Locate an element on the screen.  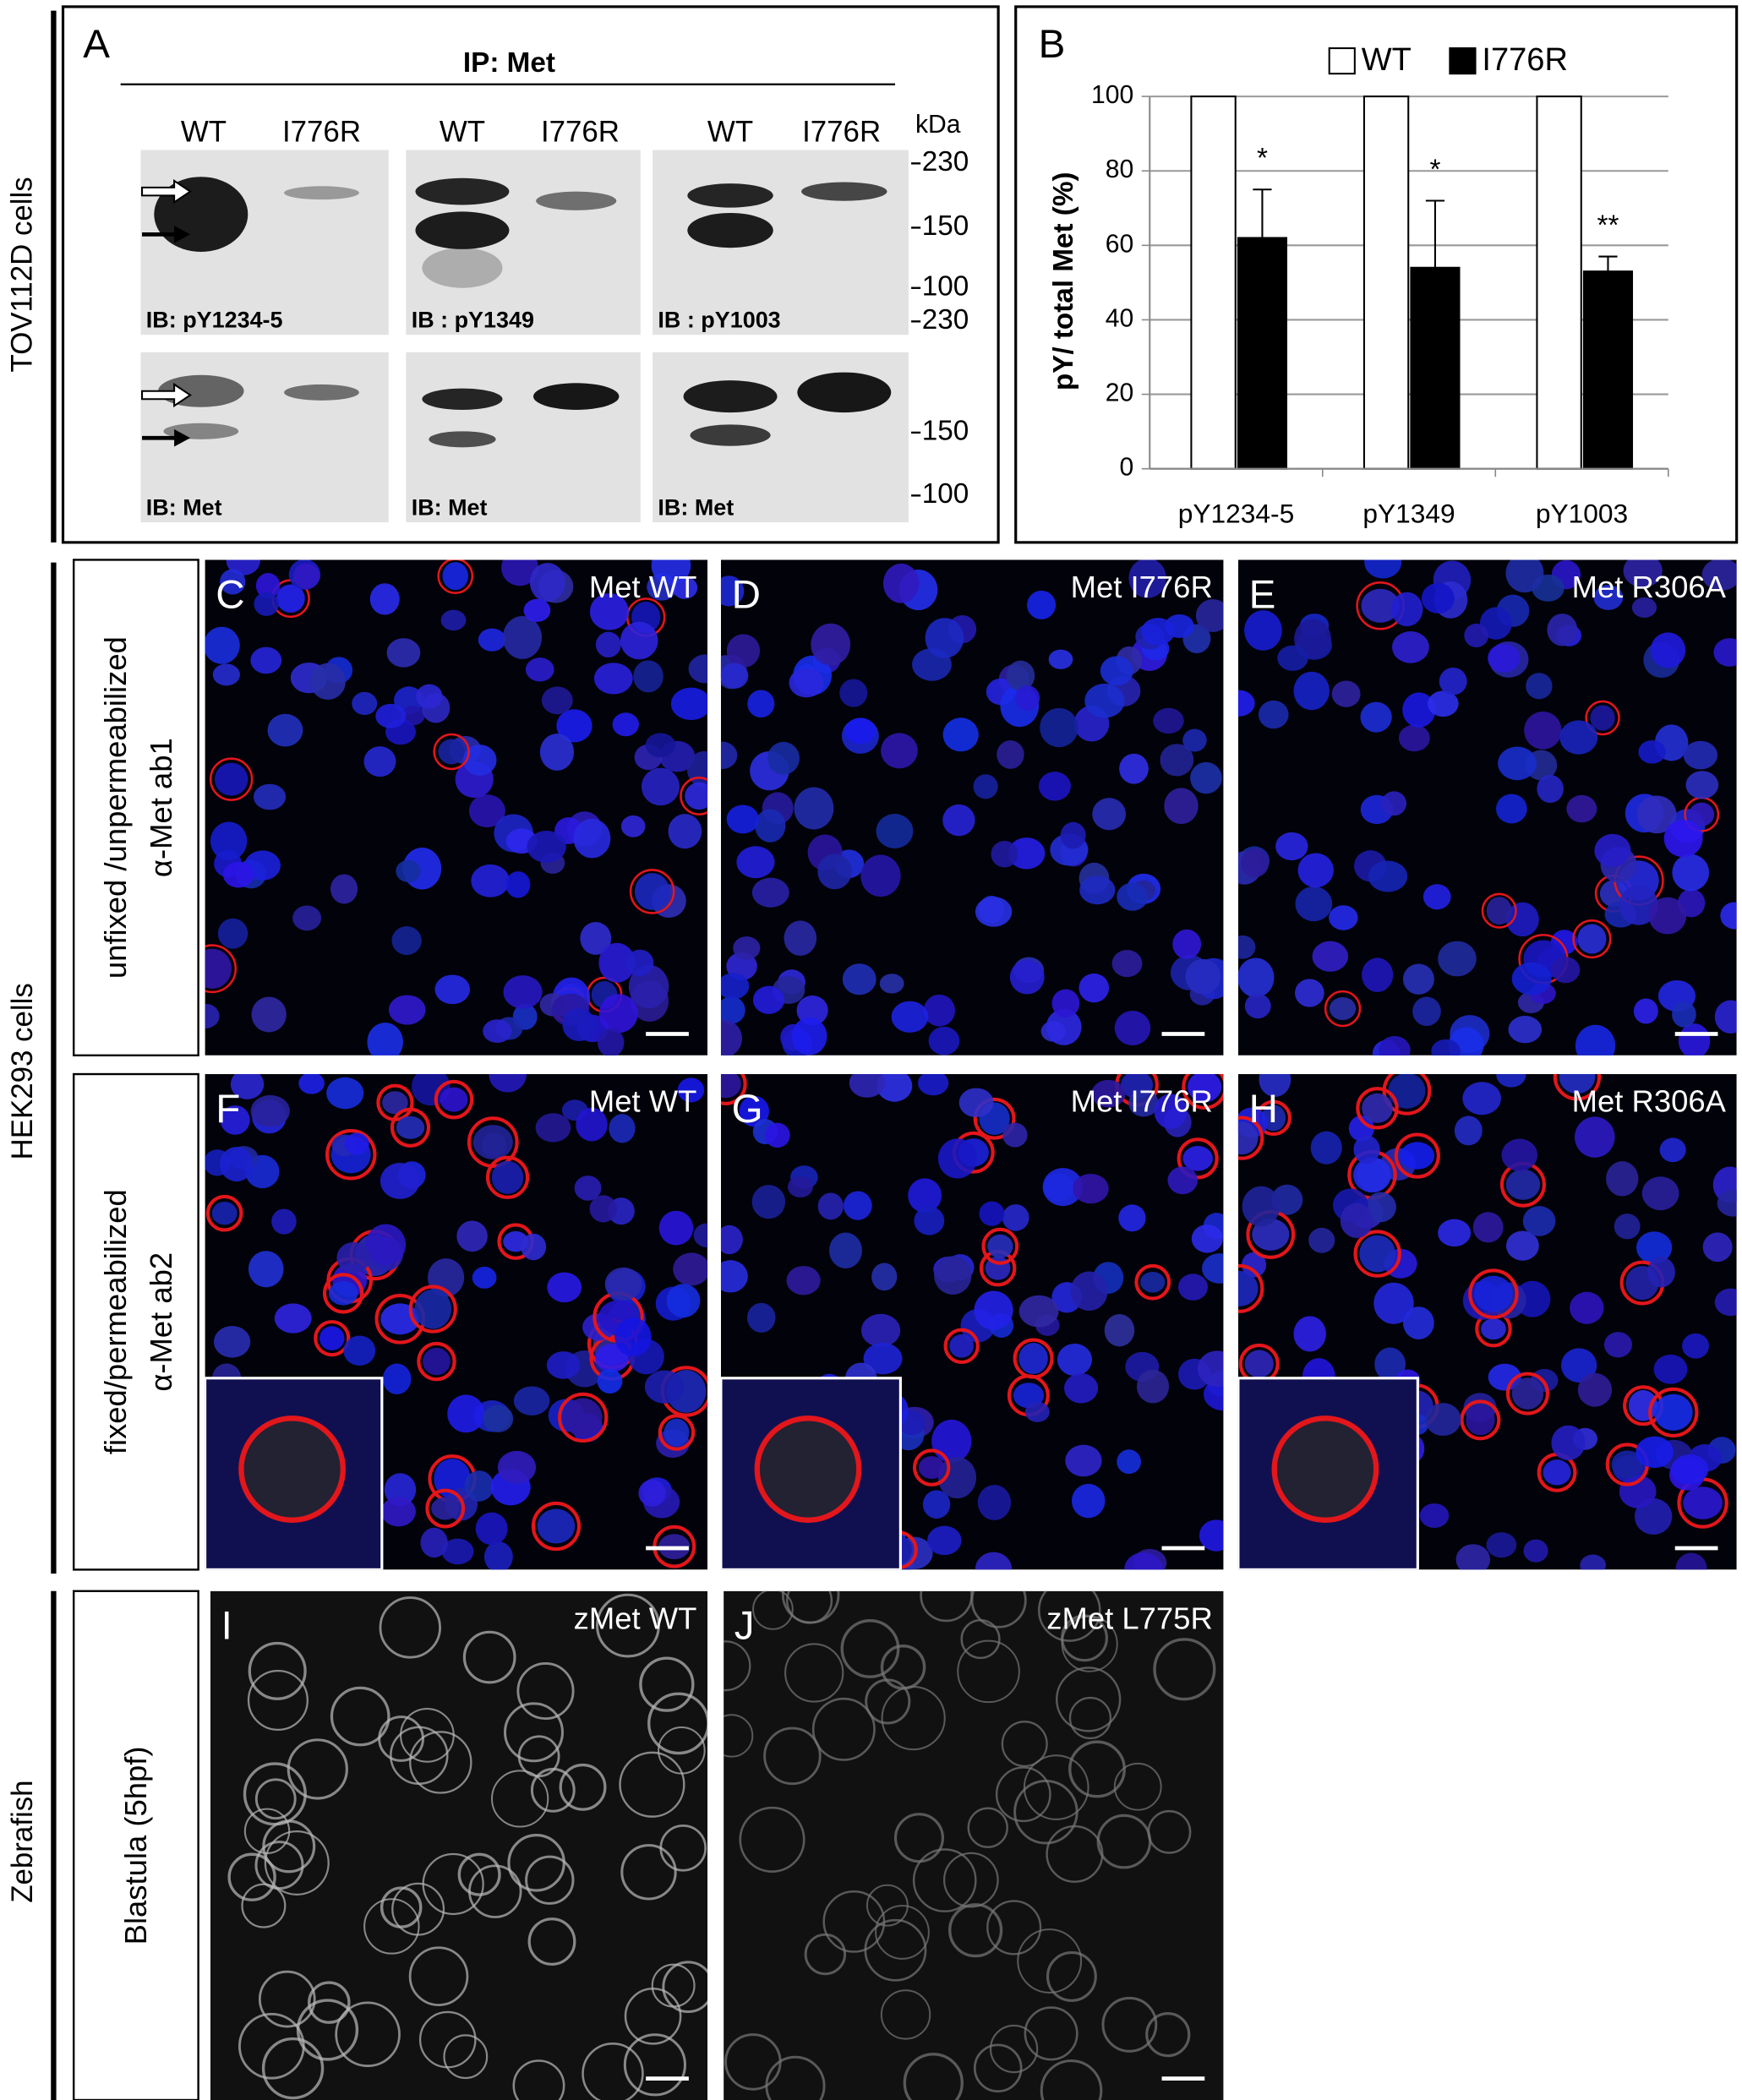
panel-title: Met WT is located at coordinates (643, 1101).